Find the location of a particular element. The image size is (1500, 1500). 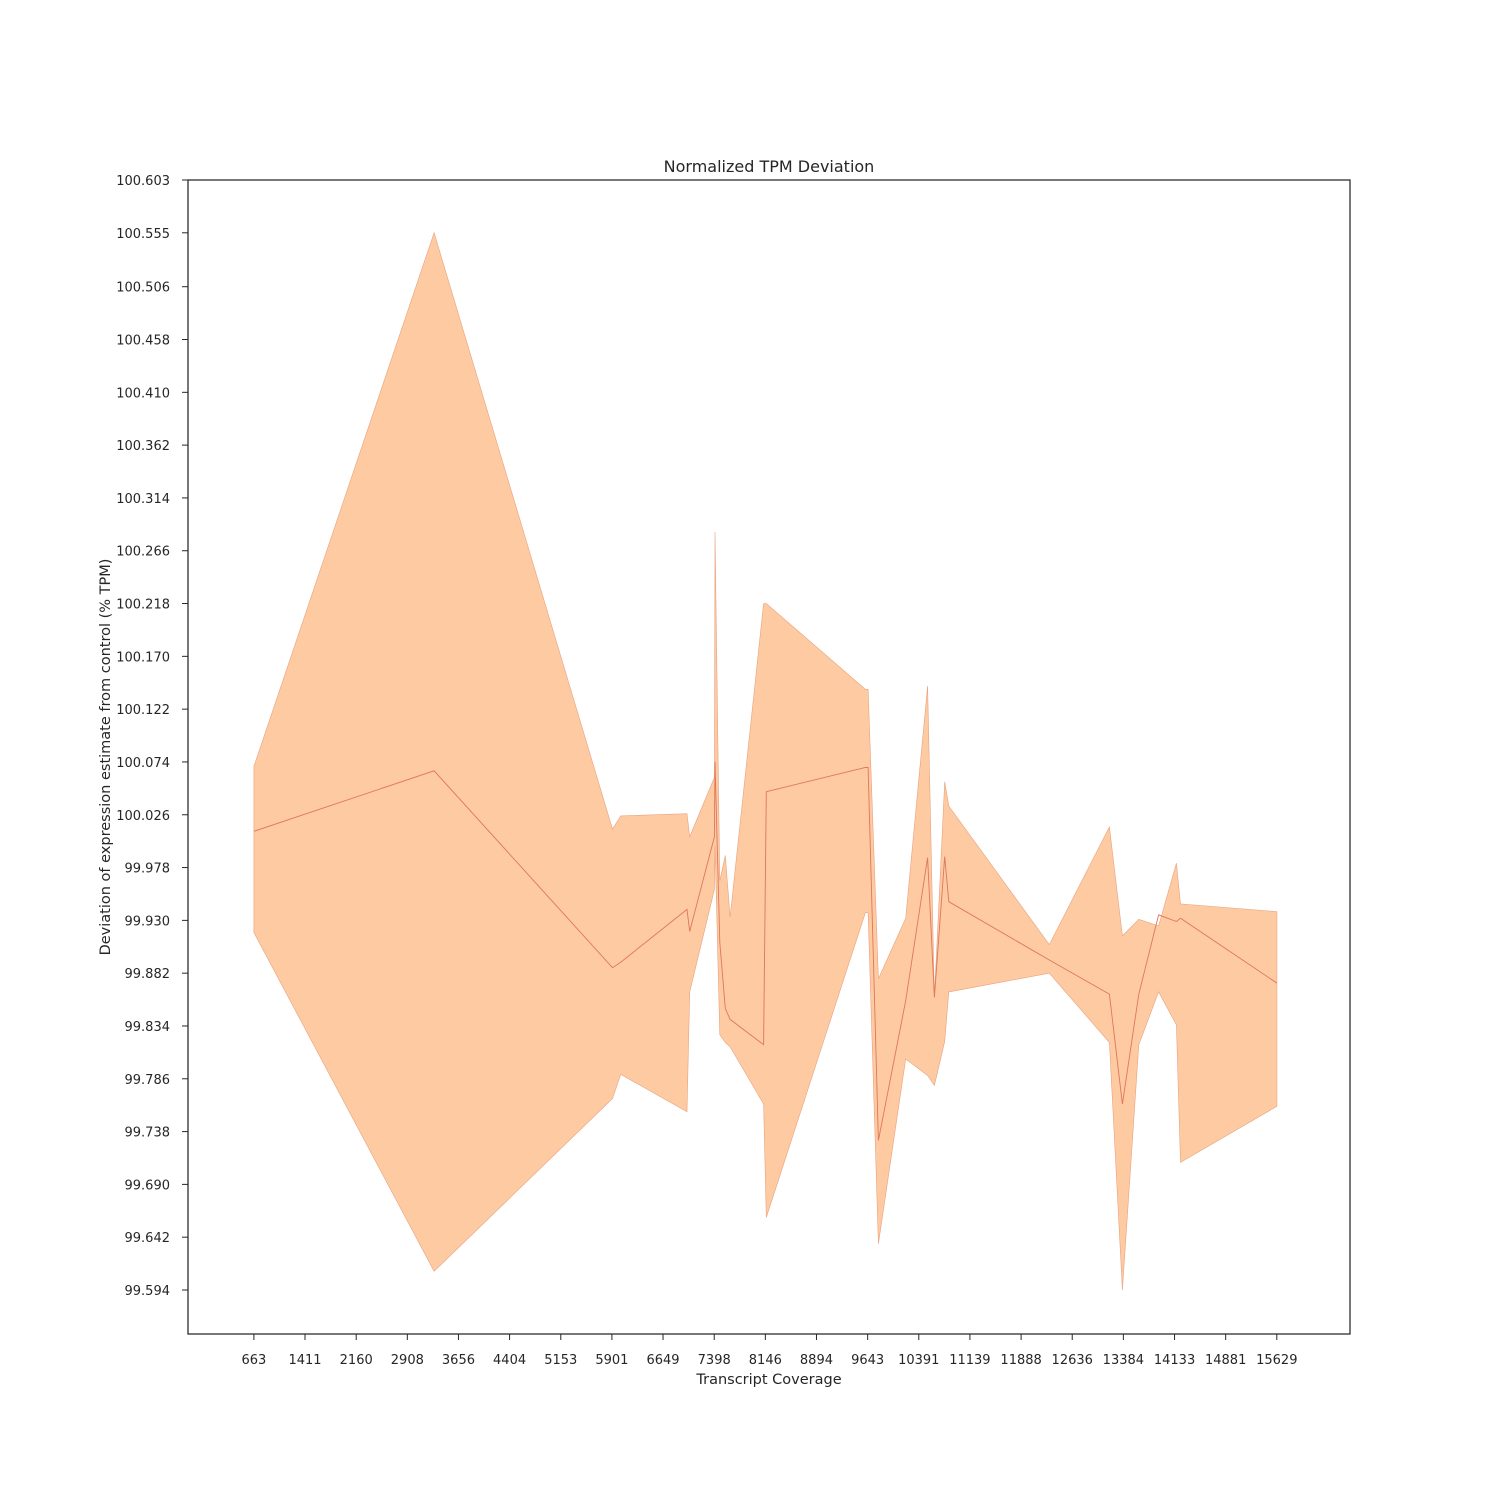

x-tick-label: 2908 is located at coordinates (407, 1360).